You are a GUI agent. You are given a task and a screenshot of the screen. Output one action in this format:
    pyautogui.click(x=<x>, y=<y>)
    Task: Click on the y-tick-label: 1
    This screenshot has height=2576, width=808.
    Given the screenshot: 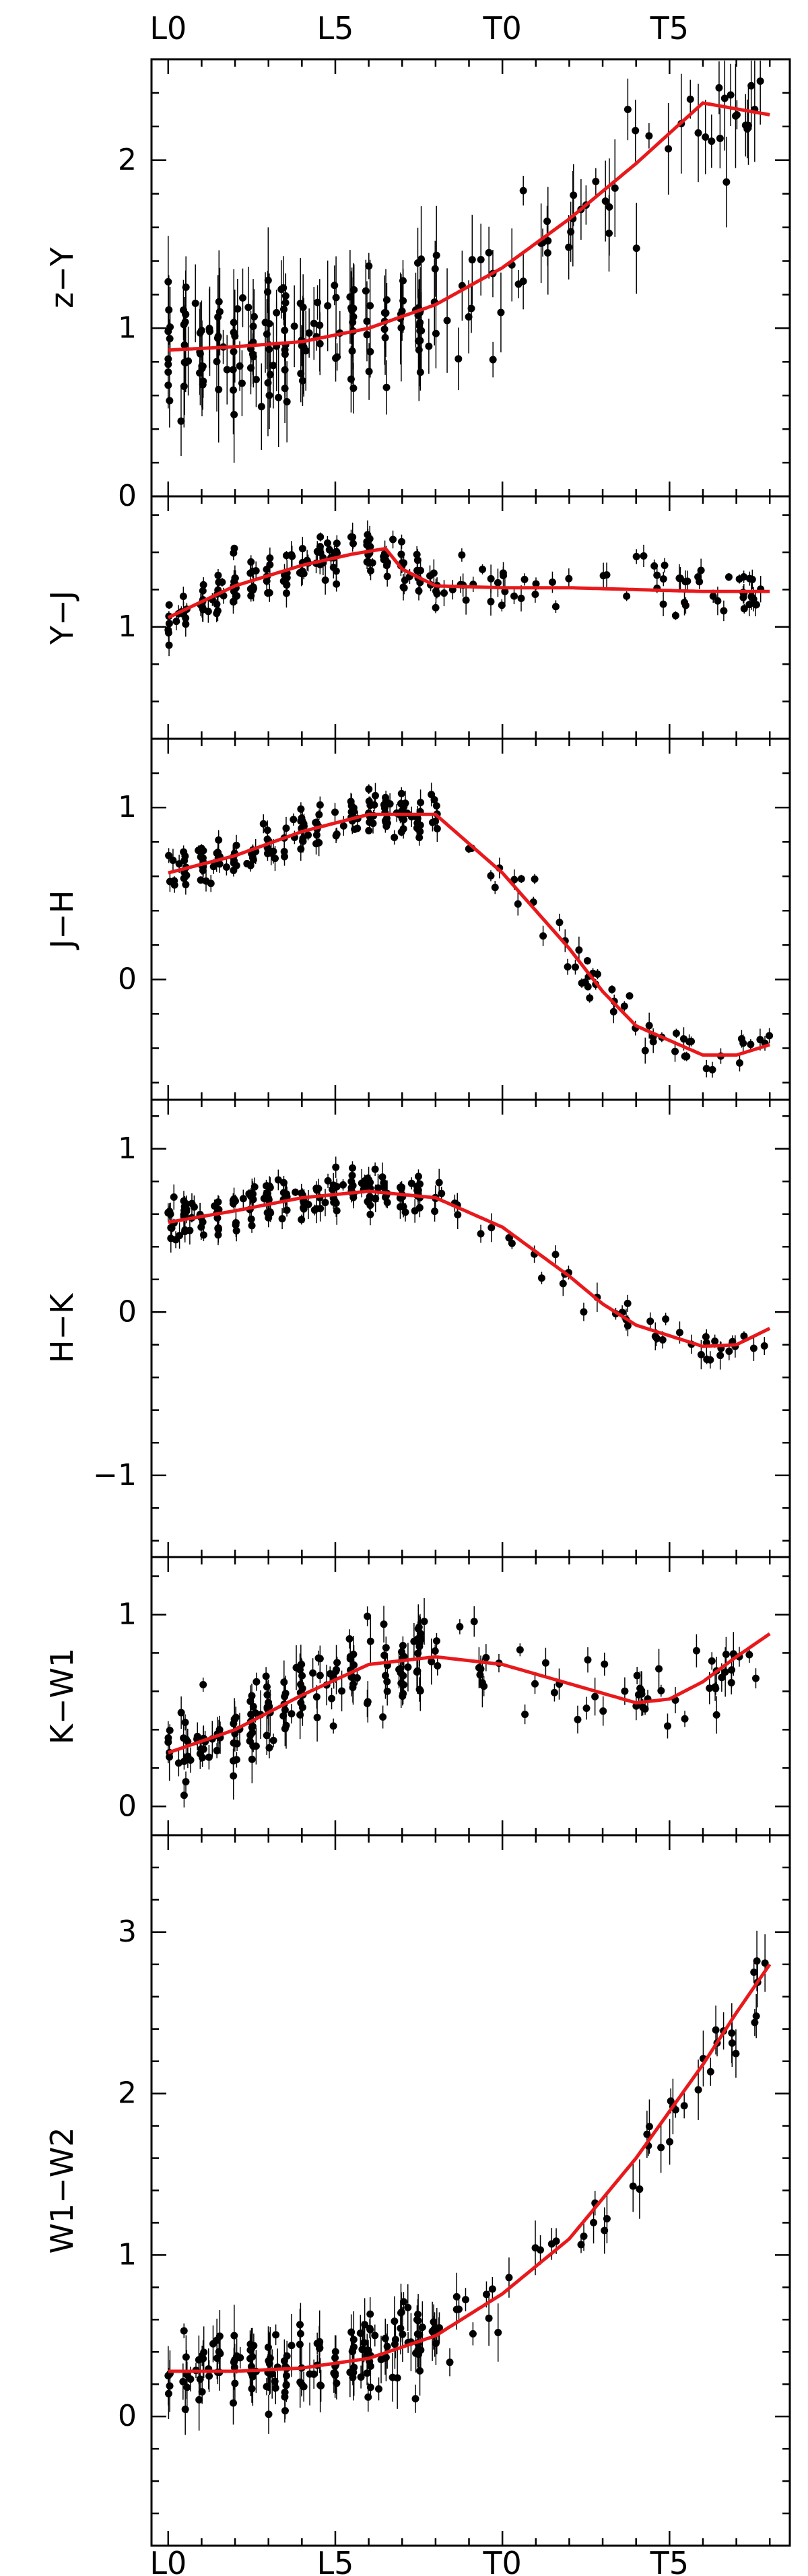 What is the action you would take?
    pyautogui.click(x=128, y=1148)
    